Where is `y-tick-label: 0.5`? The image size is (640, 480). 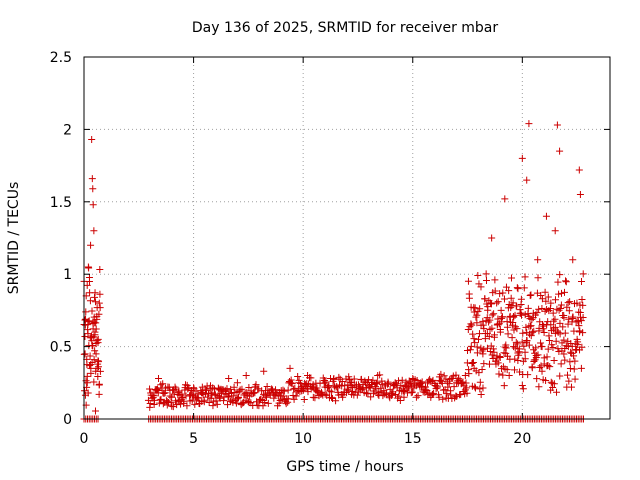 y-tick-label: 0.5 is located at coordinates (61, 348).